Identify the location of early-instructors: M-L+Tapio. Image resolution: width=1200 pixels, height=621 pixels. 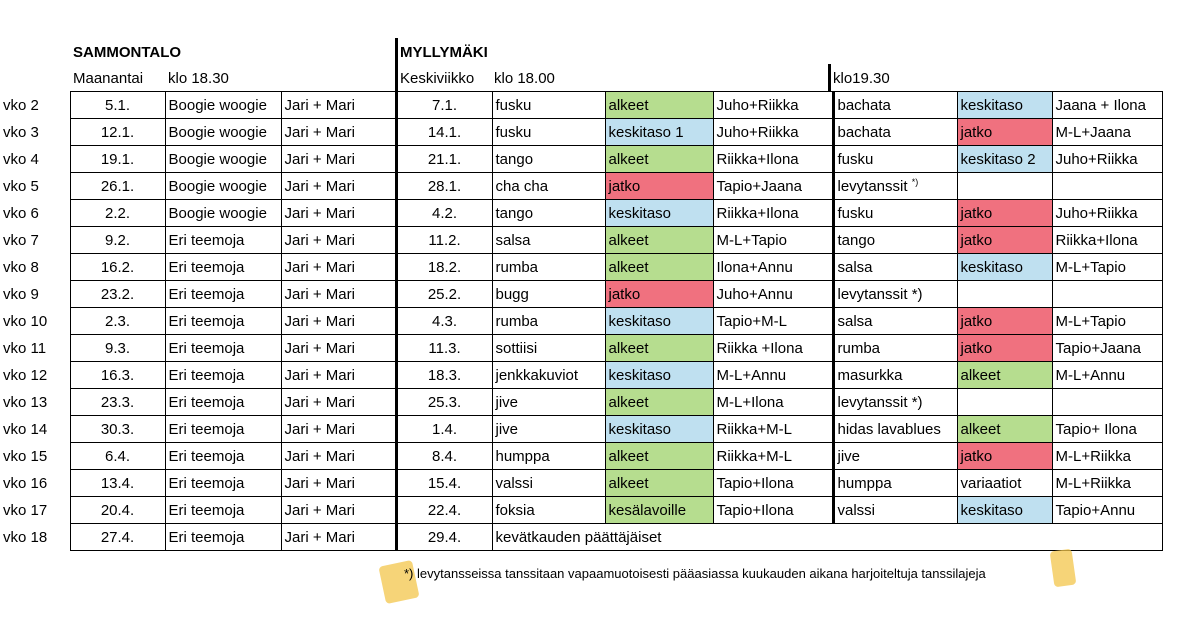
(773, 240).